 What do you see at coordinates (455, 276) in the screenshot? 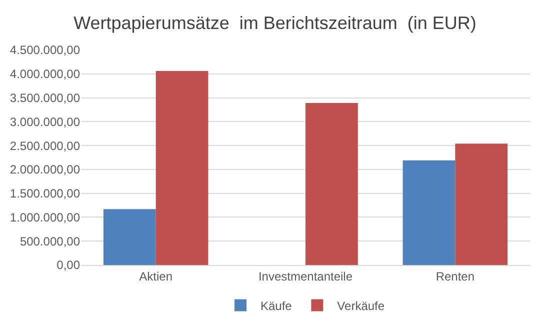
I see `x-tick-label: Renten` at bounding box center [455, 276].